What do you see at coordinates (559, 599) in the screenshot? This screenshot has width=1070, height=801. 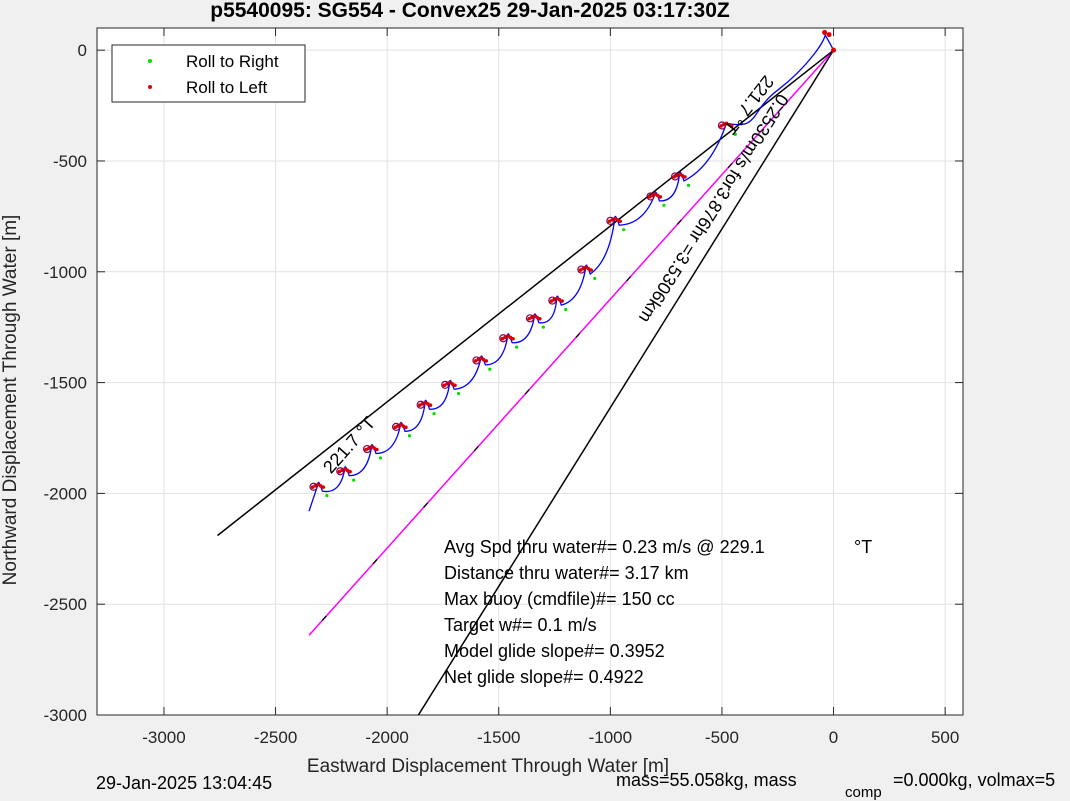 I see `annotation-max-buoy: Max buoy (cmdfile)#= 150 cc` at bounding box center [559, 599].